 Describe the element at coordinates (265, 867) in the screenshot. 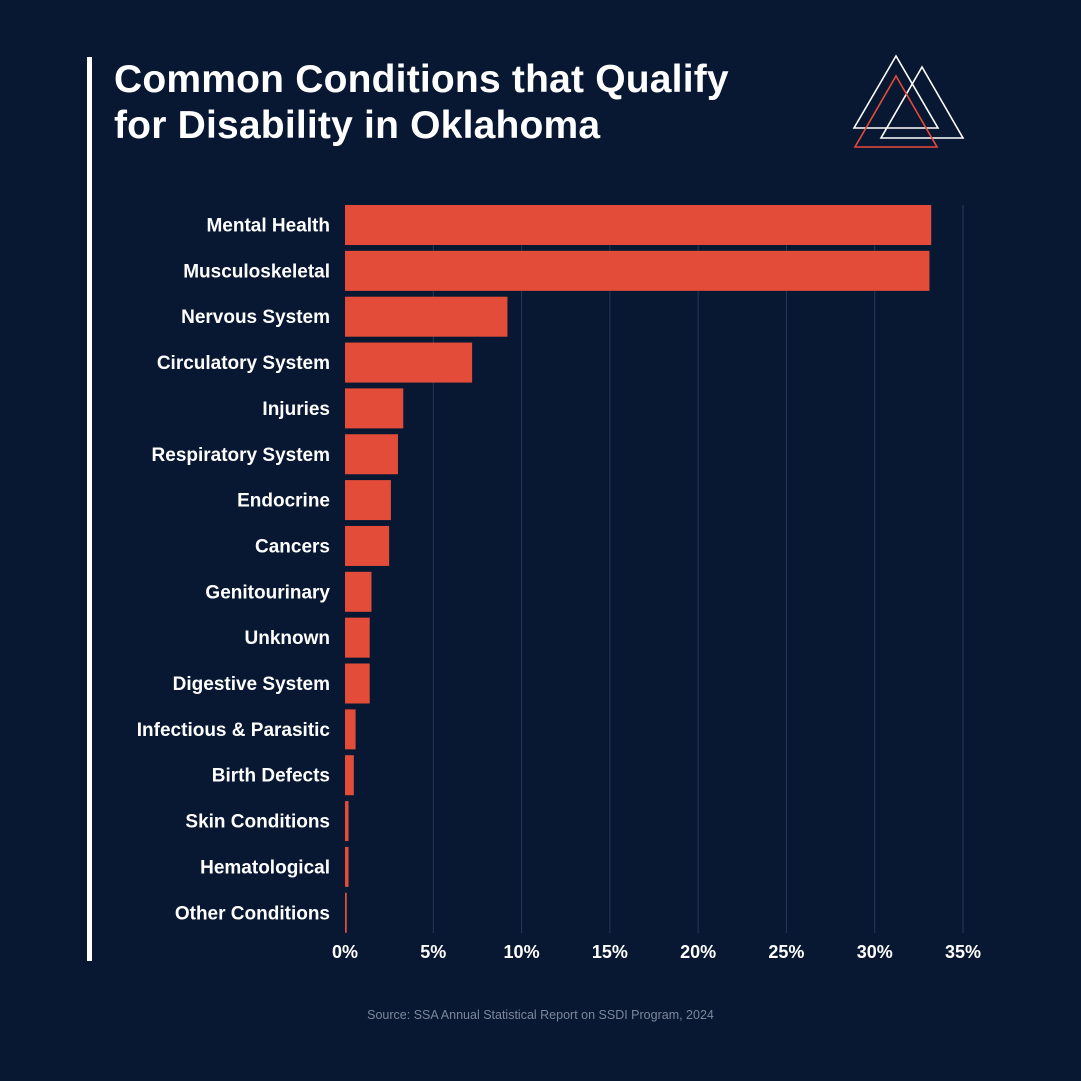

I see `category-label: Hematological` at that location.